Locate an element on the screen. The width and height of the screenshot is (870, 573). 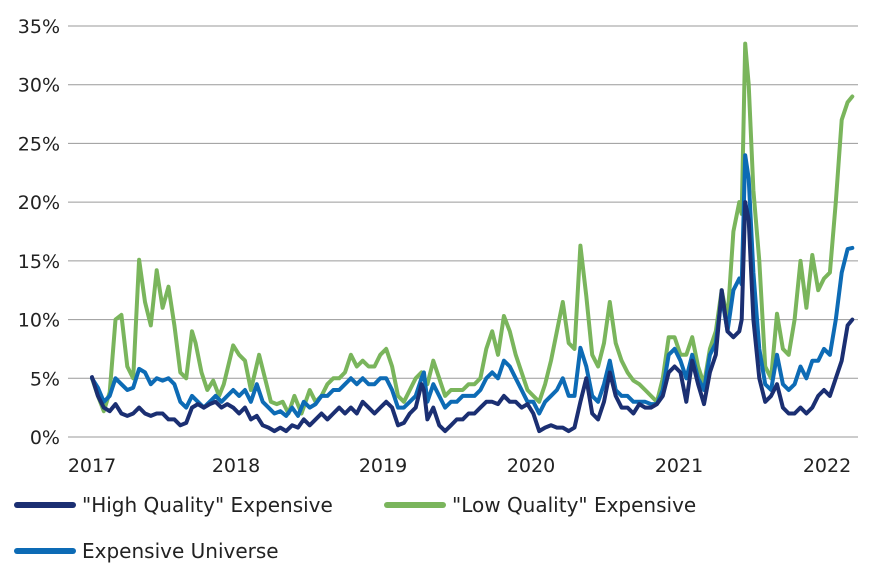
legend-label-high-quality: "High Quality" Expensive is located at coordinates (207, 505).